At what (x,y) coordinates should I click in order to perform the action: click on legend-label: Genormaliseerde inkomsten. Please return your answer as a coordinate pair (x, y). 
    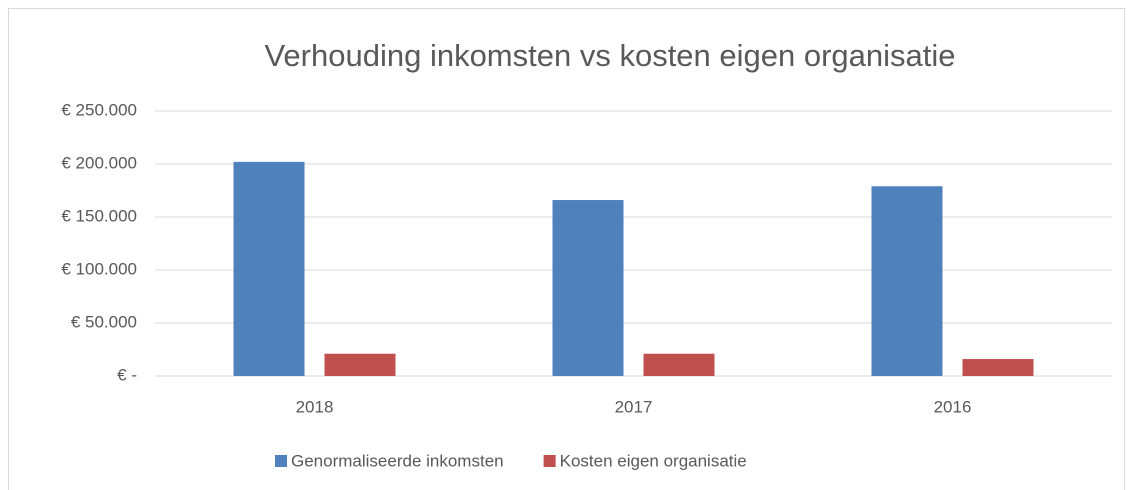
    Looking at the image, I should click on (397, 460).